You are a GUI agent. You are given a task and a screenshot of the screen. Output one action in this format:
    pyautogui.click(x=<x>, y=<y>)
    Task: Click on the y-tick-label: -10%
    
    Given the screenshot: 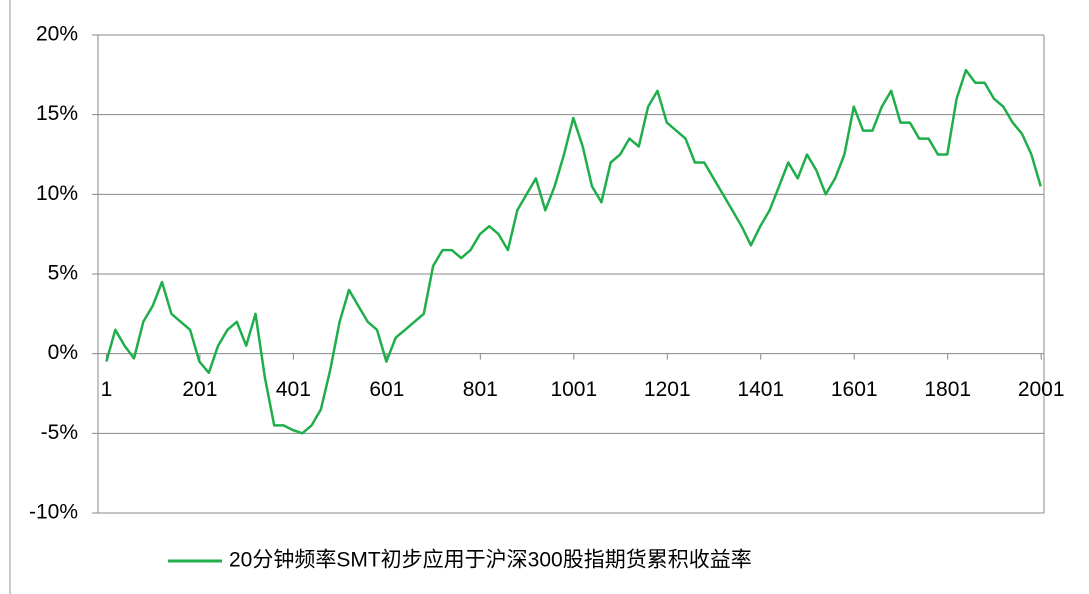 What is the action you would take?
    pyautogui.click(x=53, y=512)
    